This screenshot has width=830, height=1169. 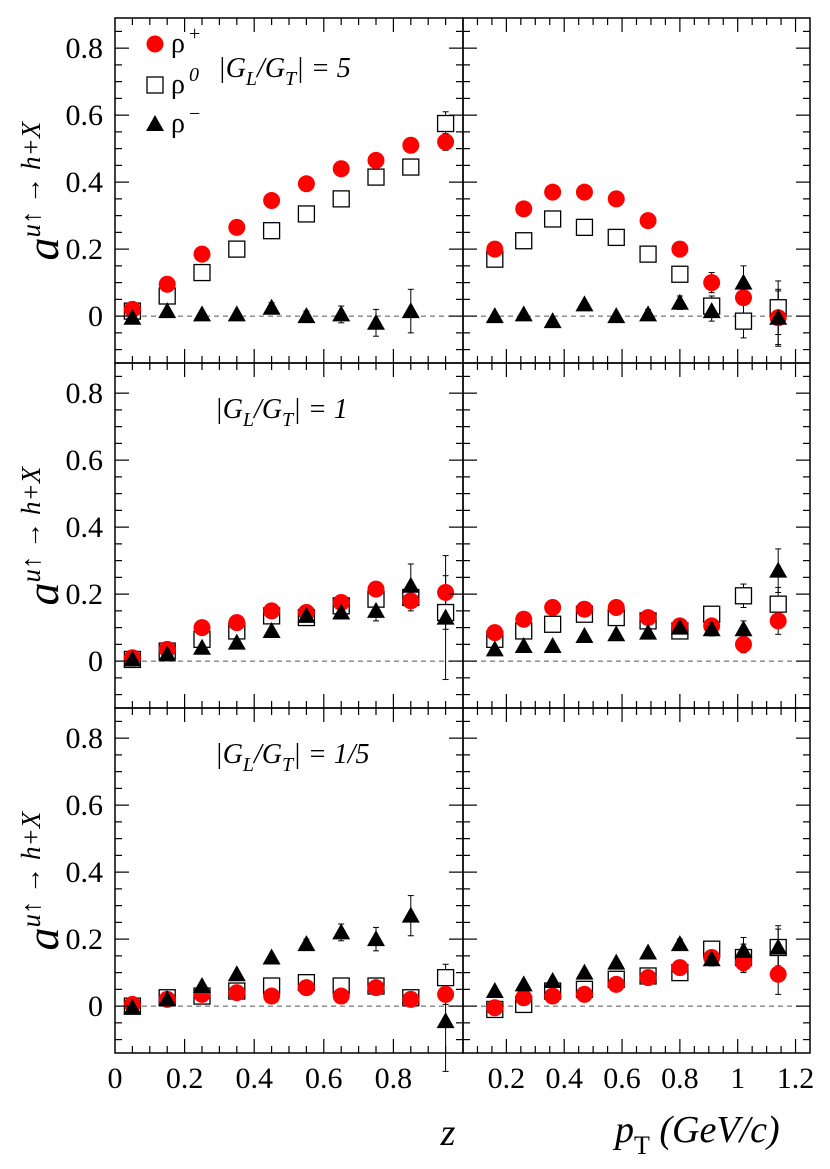 What do you see at coordinates (448, 1133) in the screenshot?
I see `x-axis-title-z: z` at bounding box center [448, 1133].